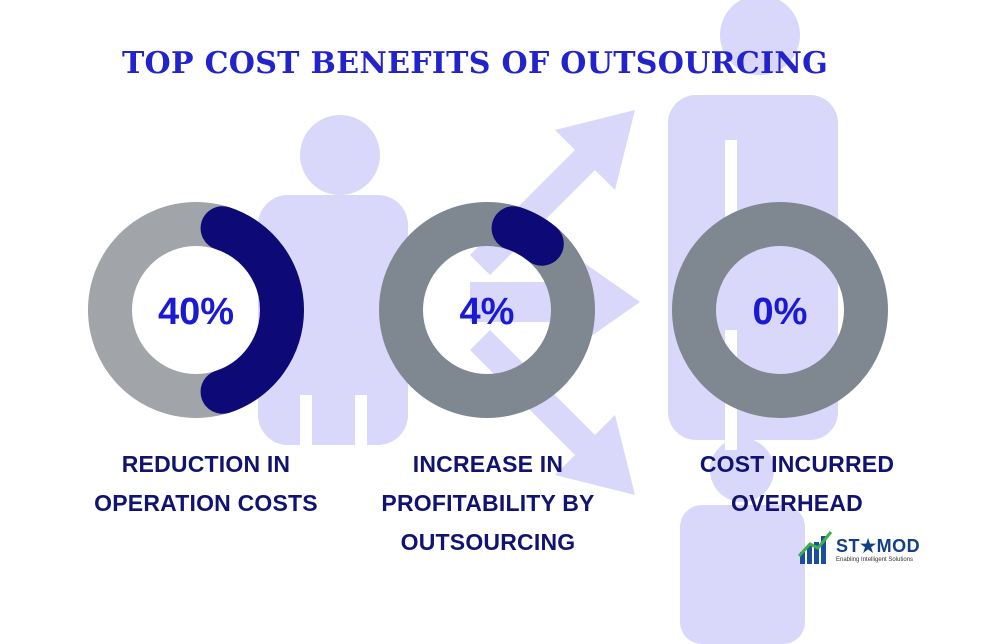 This screenshot has height=644, width=1005. I want to click on caption-line: REDUCTION IN, so click(206, 464).